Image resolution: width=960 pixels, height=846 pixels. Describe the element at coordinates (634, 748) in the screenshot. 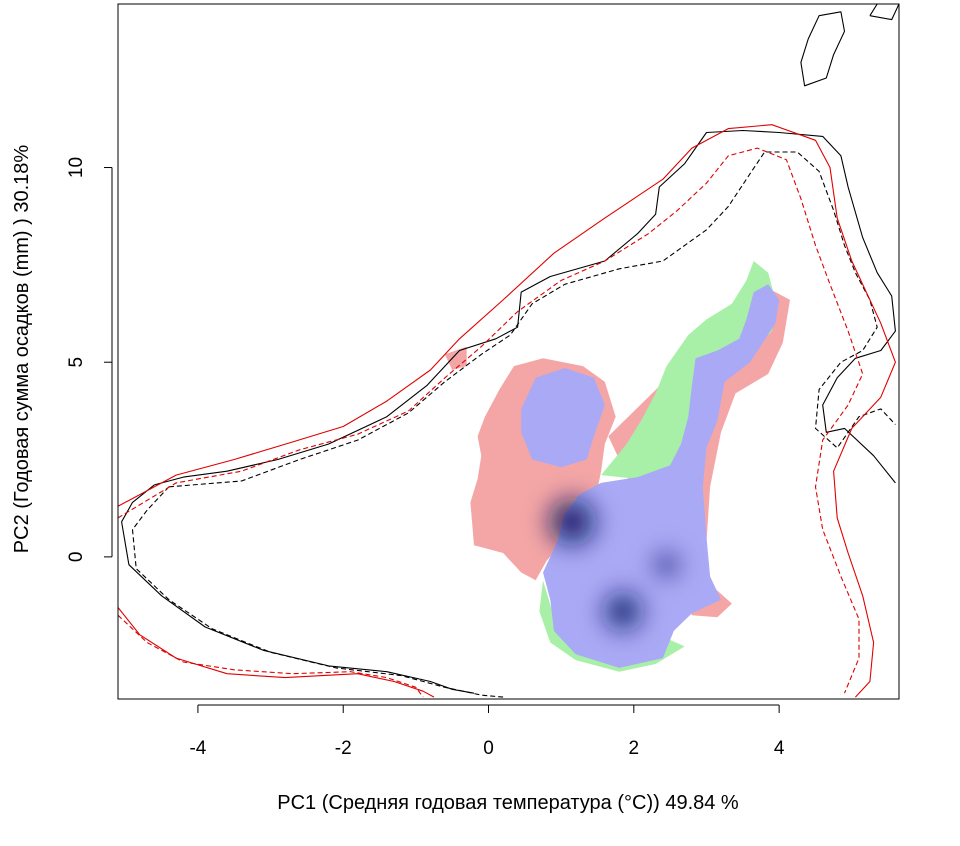

I see `x-tick-label-3: 2` at that location.